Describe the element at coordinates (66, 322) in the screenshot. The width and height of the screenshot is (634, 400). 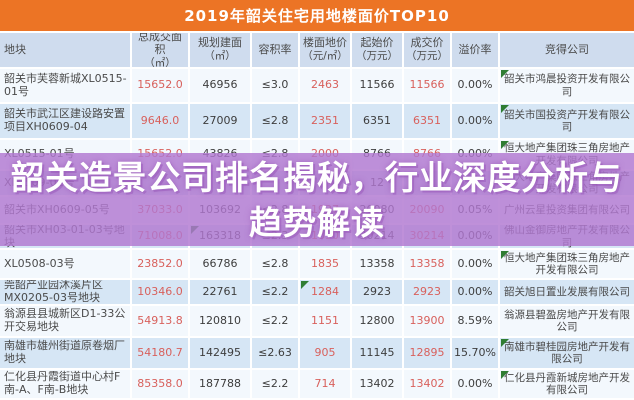
I see `cell-plot: 翁源县县城新区D1-33公开交易地块` at that location.